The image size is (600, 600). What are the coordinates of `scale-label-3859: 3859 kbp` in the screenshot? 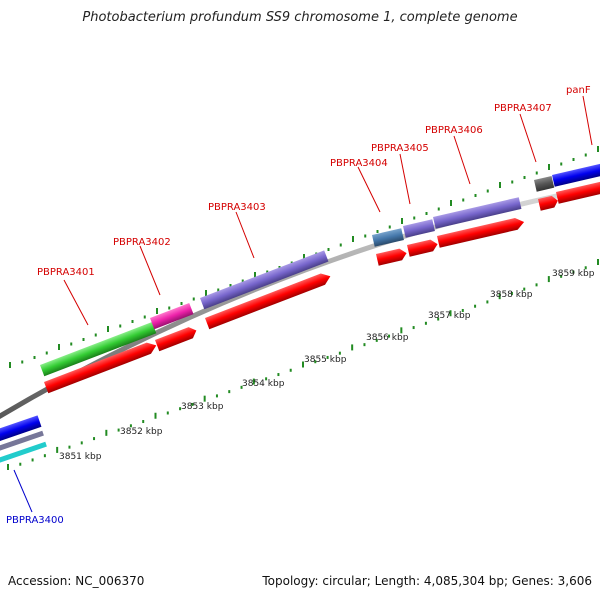 It's located at (573, 274).